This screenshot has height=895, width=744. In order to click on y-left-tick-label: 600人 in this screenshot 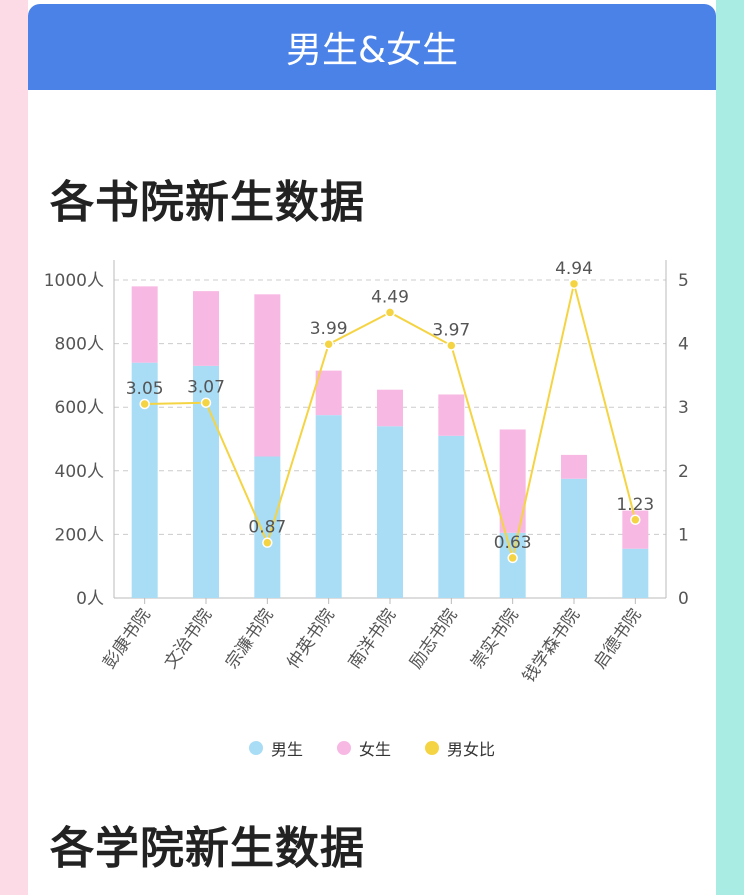, I will do `click(79, 408)`.